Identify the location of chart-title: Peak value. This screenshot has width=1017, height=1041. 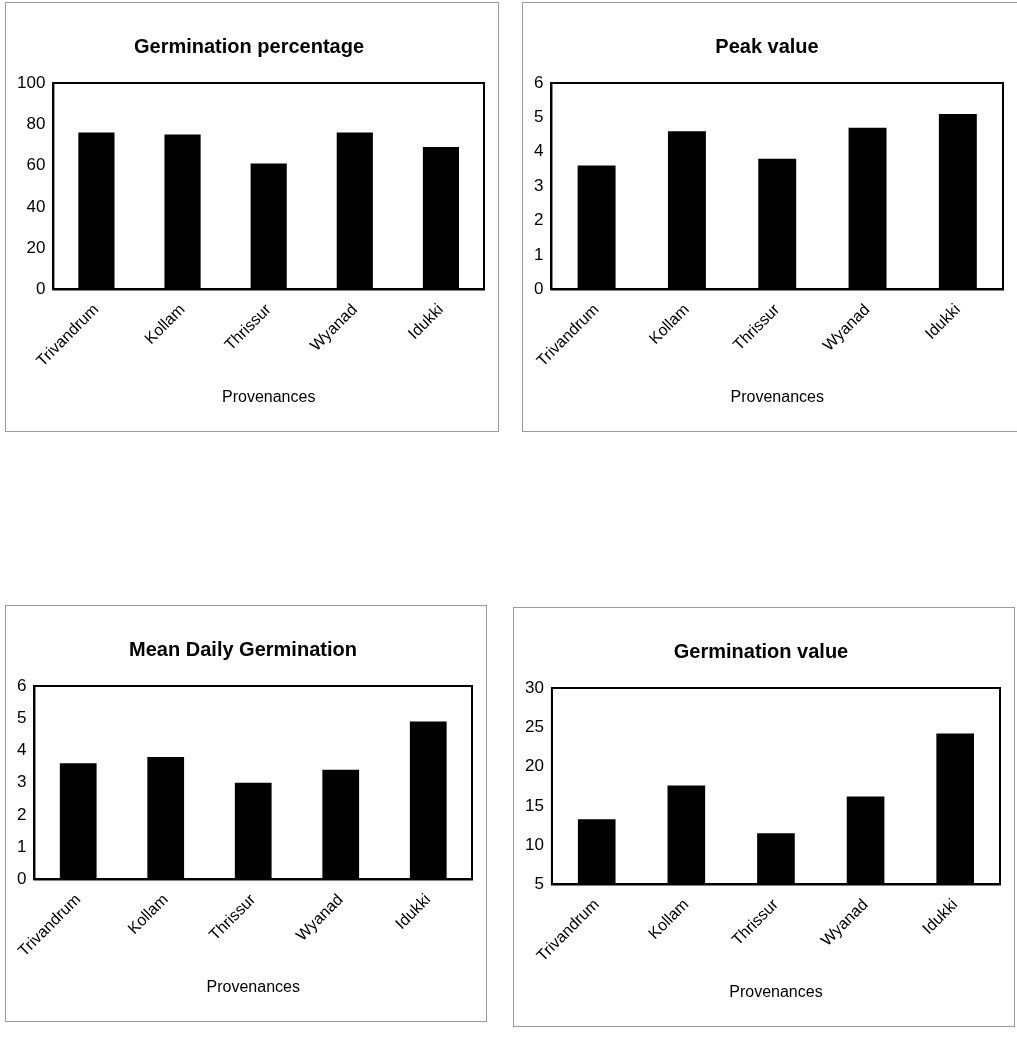
(767, 45).